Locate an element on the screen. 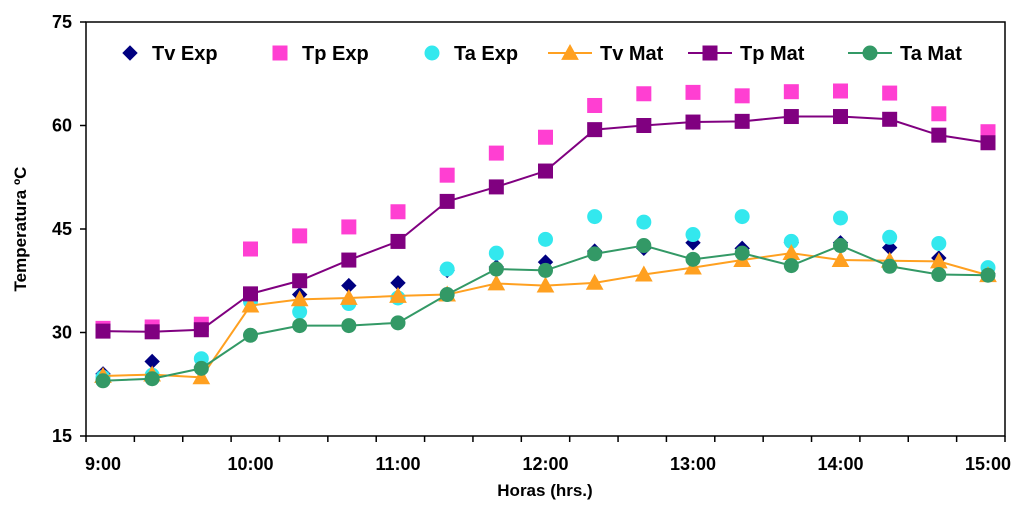  y-axis-title: Temperatura ºC is located at coordinates (20, 229).